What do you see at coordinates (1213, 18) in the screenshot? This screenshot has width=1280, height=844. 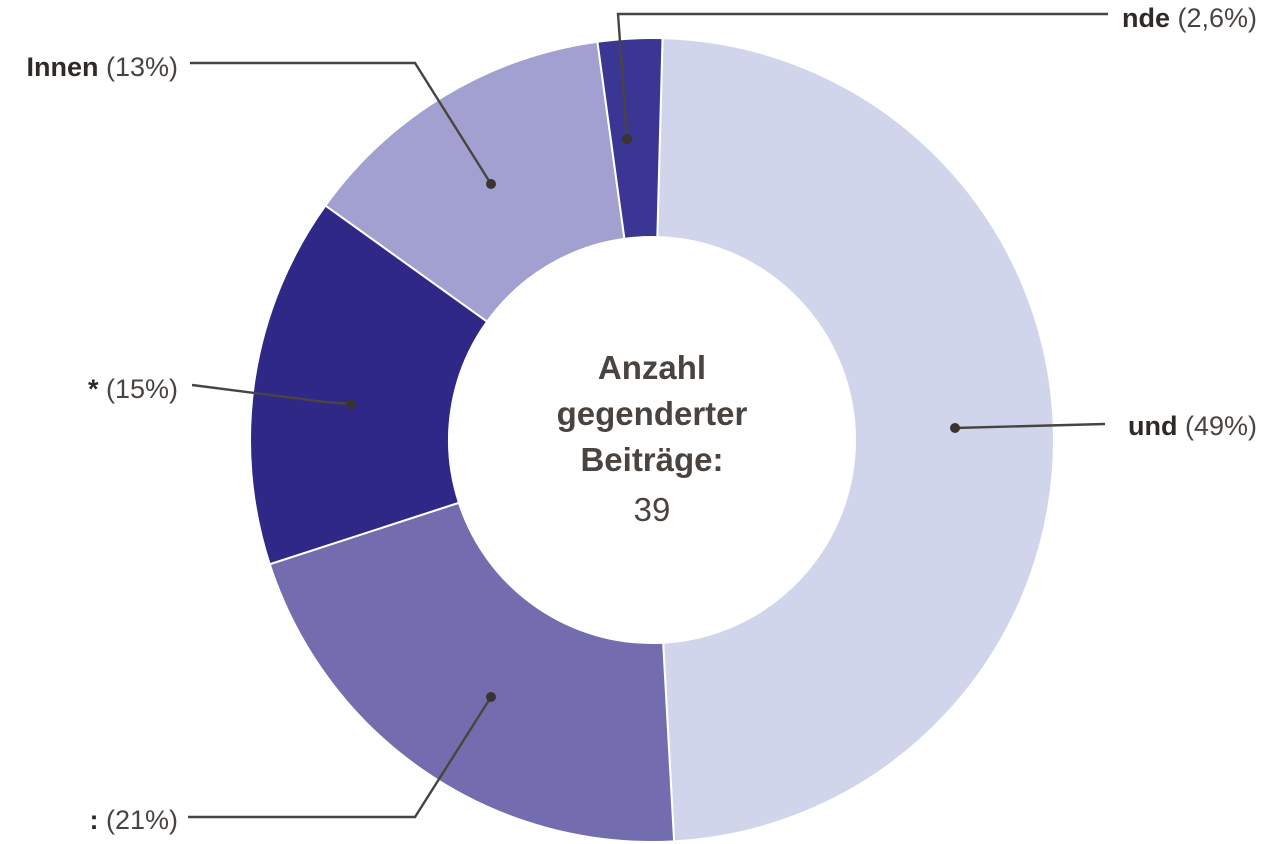 I see `slice-label-percent: (2,6%)` at bounding box center [1213, 18].